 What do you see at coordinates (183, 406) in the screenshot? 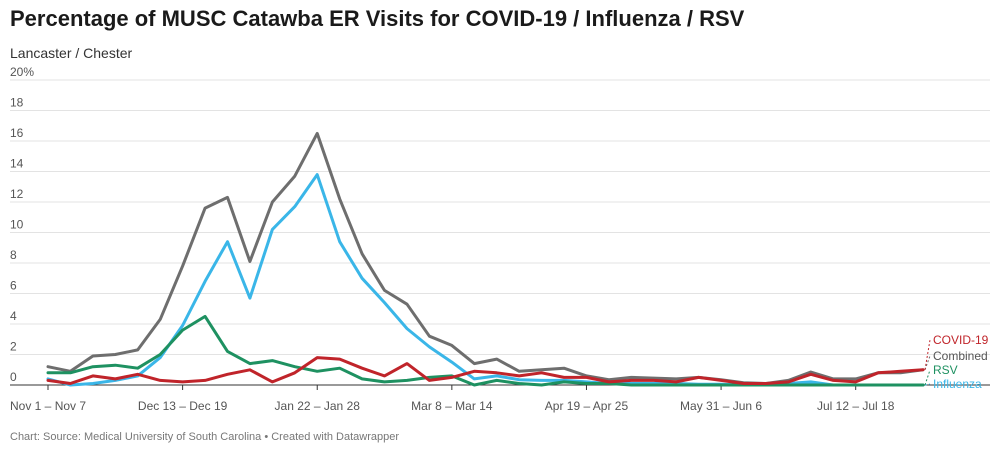
I see `x-tick-label: Dec 13 – Dec 19` at bounding box center [183, 406].